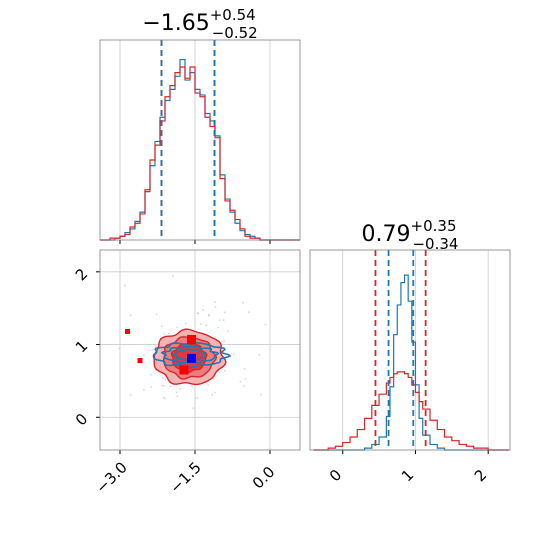 The height and width of the screenshot is (550, 550). I want to click on x-tick-label: −1.5, so click(185, 477).